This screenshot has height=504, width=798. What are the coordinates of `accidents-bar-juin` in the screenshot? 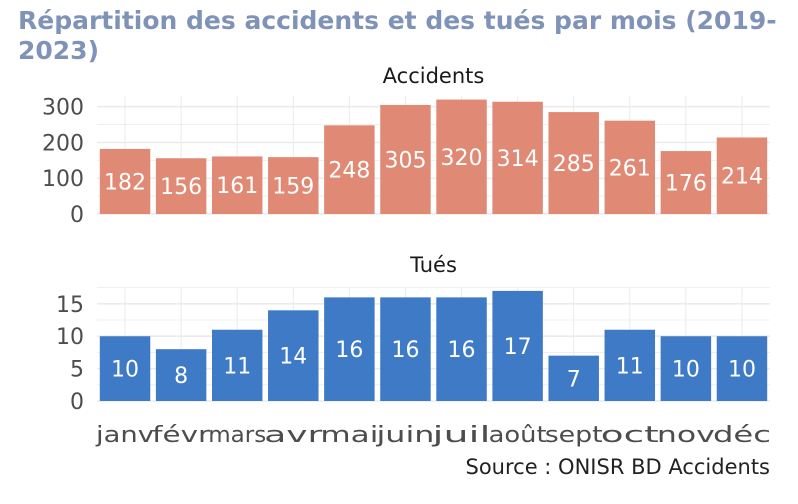 It's located at (405, 159).